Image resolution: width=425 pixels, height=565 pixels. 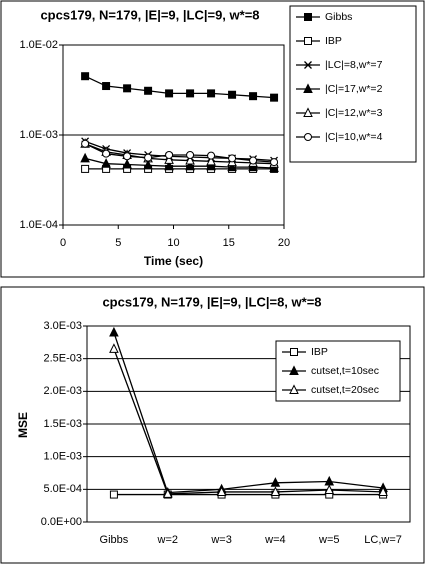 What do you see at coordinates (221, 540) in the screenshot?
I see `x-tick-label: w=3` at bounding box center [221, 540].